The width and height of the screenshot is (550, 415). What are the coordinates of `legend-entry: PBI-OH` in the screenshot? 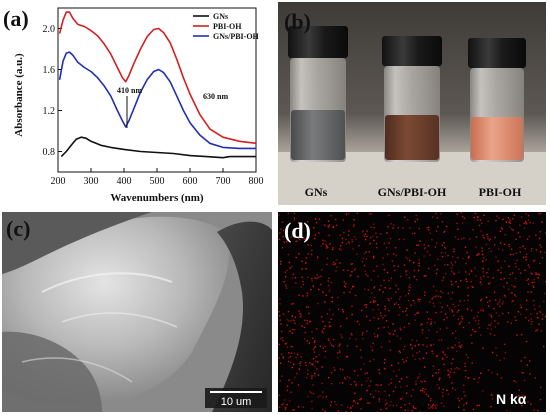 It's located at (227, 26).